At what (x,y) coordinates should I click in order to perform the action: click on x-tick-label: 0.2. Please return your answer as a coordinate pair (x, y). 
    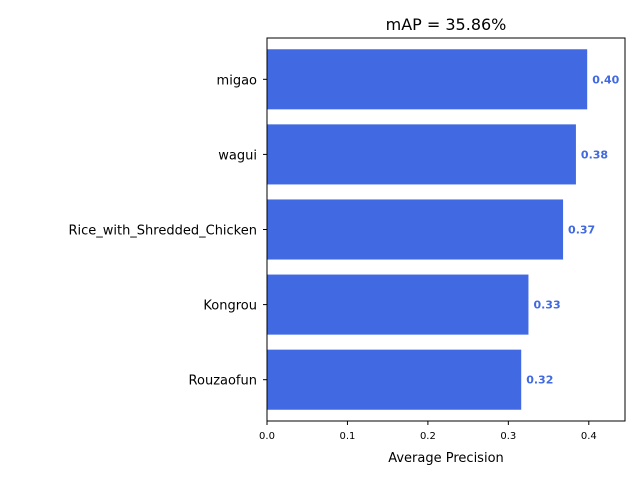
    Looking at the image, I should click on (428, 436).